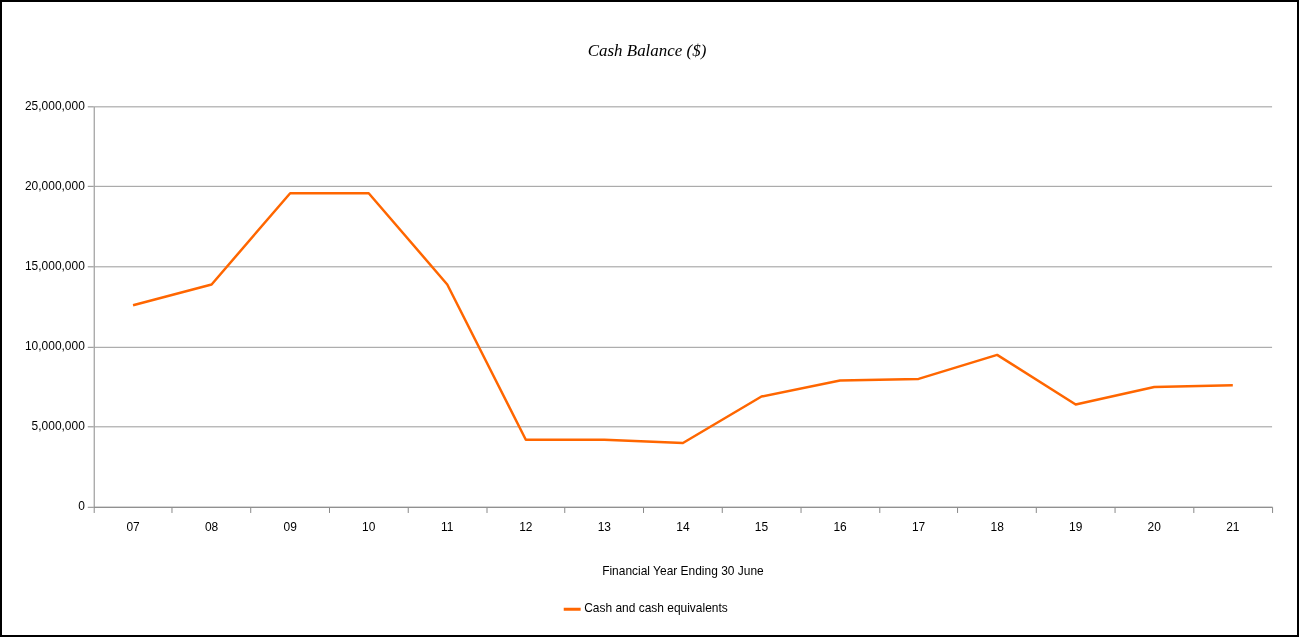  I want to click on x-tick-label: 10, so click(369, 527).